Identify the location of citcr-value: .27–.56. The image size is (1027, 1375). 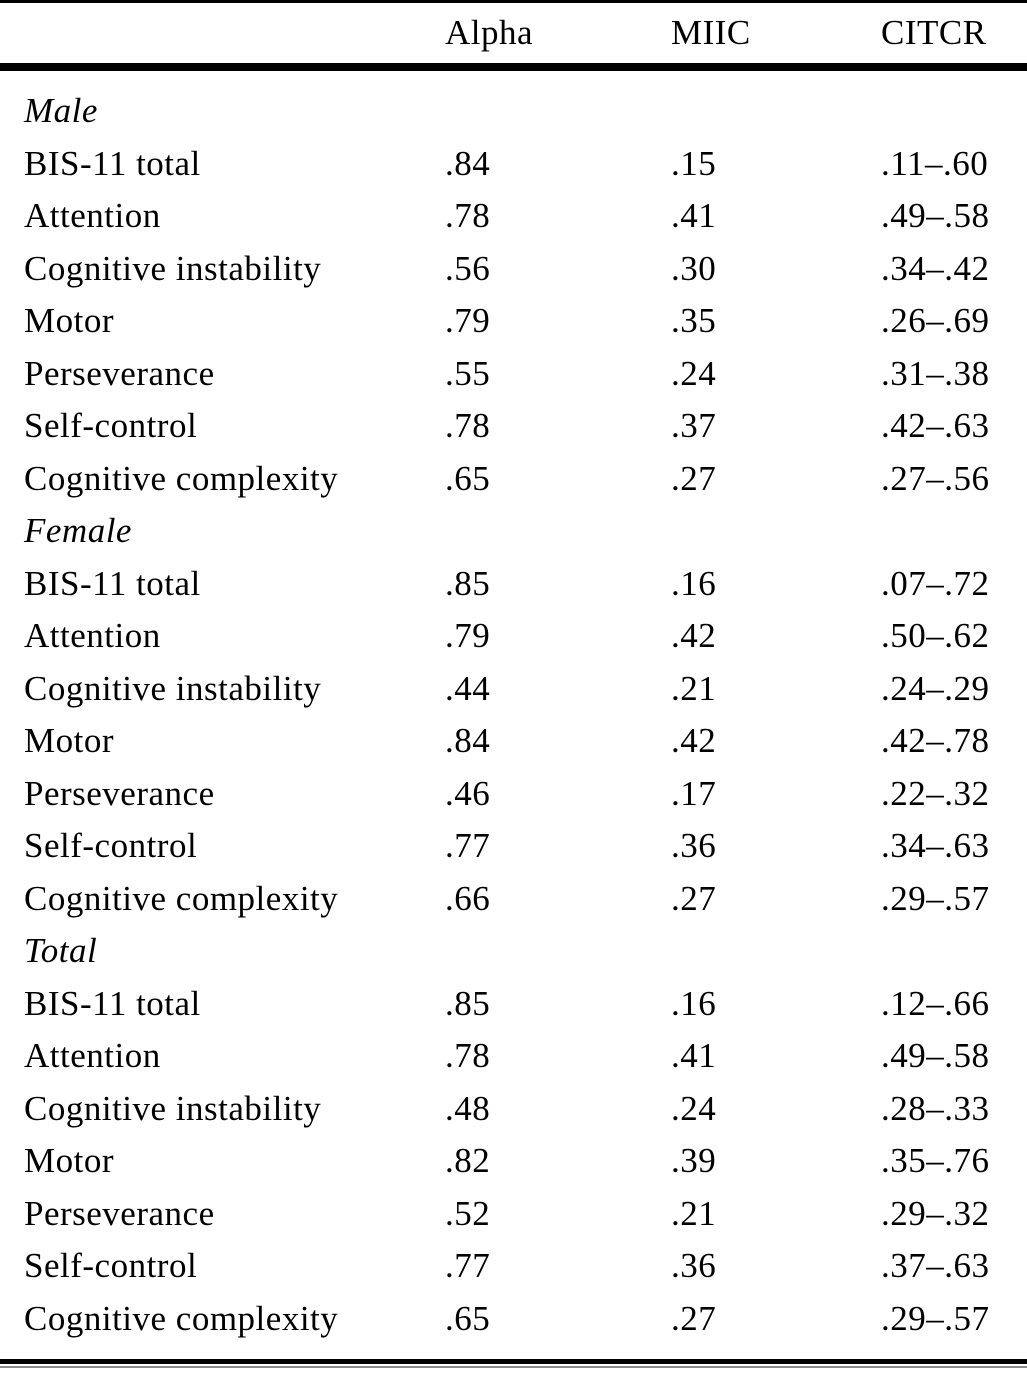
(935, 478).